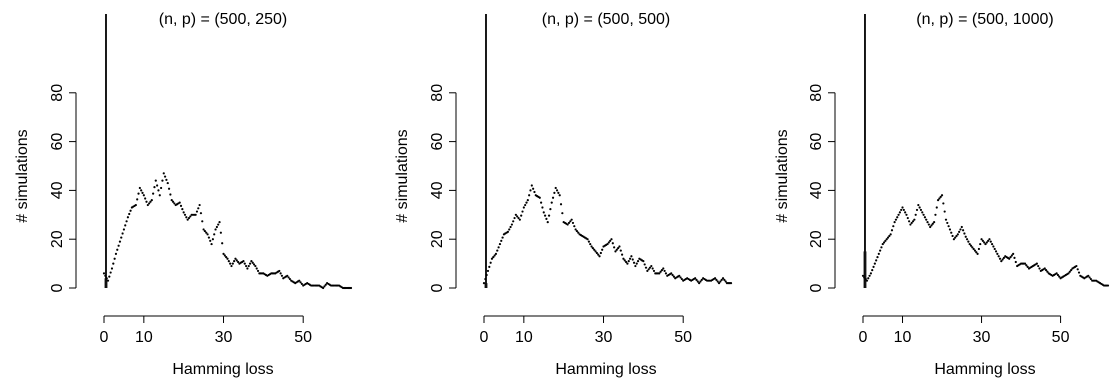 The width and height of the screenshot is (1110, 378). Describe the element at coordinates (604, 337) in the screenshot. I see `panel-2-xtick-label: 30` at that location.